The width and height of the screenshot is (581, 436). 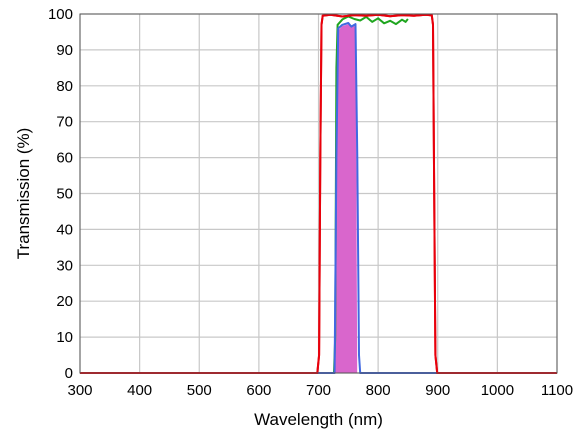 What do you see at coordinates (64, 301) in the screenshot?
I see `y-tick-label: 20` at bounding box center [64, 301].